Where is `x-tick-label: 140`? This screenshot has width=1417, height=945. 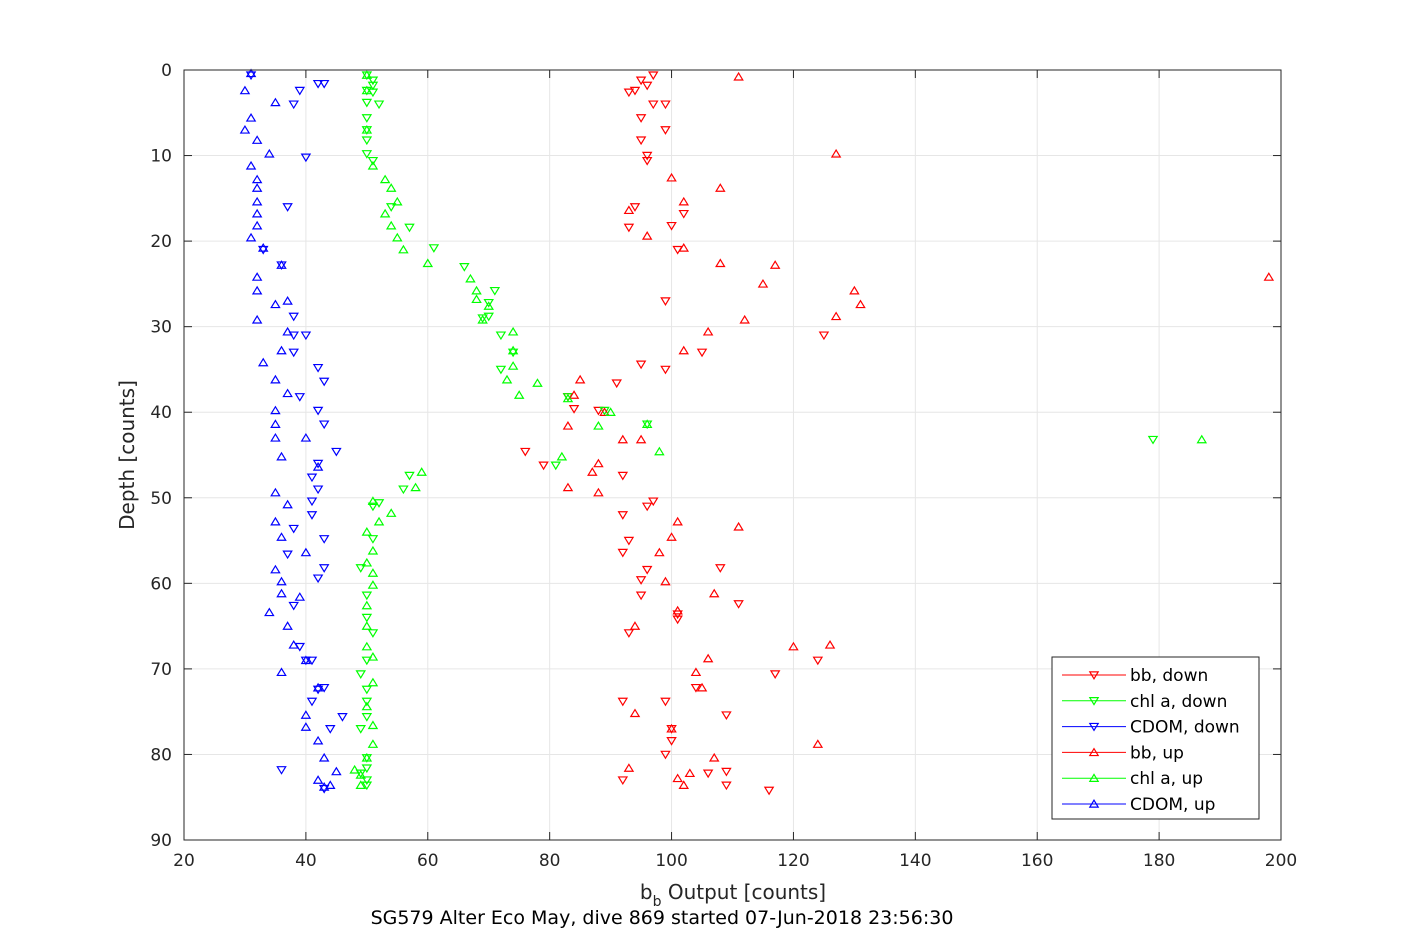 x-tick-label: 140 is located at coordinates (915, 861).